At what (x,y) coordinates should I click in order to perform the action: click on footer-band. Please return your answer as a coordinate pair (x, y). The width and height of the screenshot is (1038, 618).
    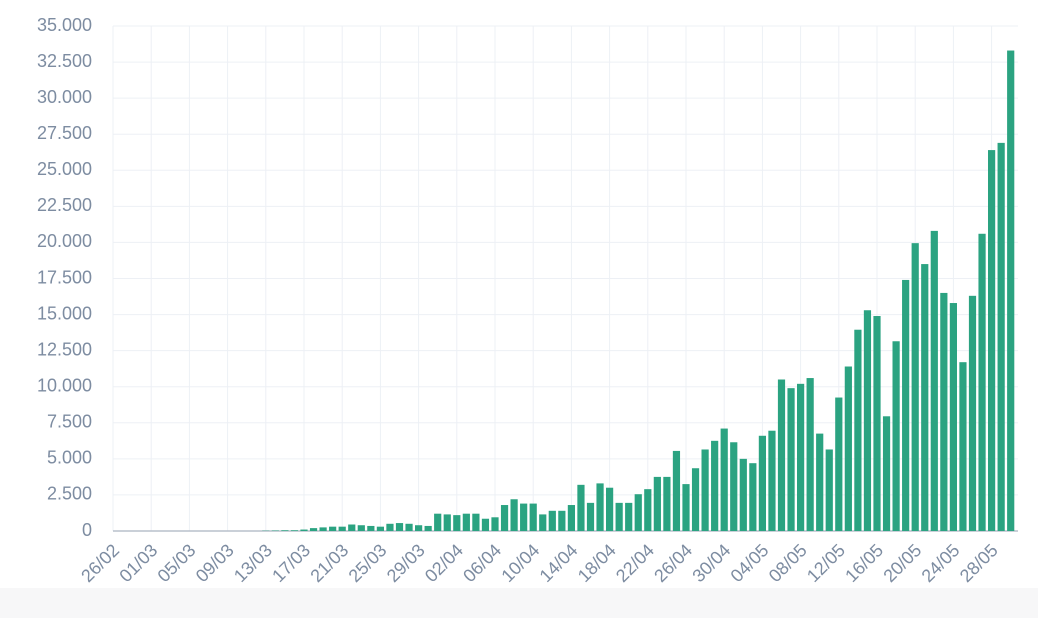
    Looking at the image, I should click on (519, 603).